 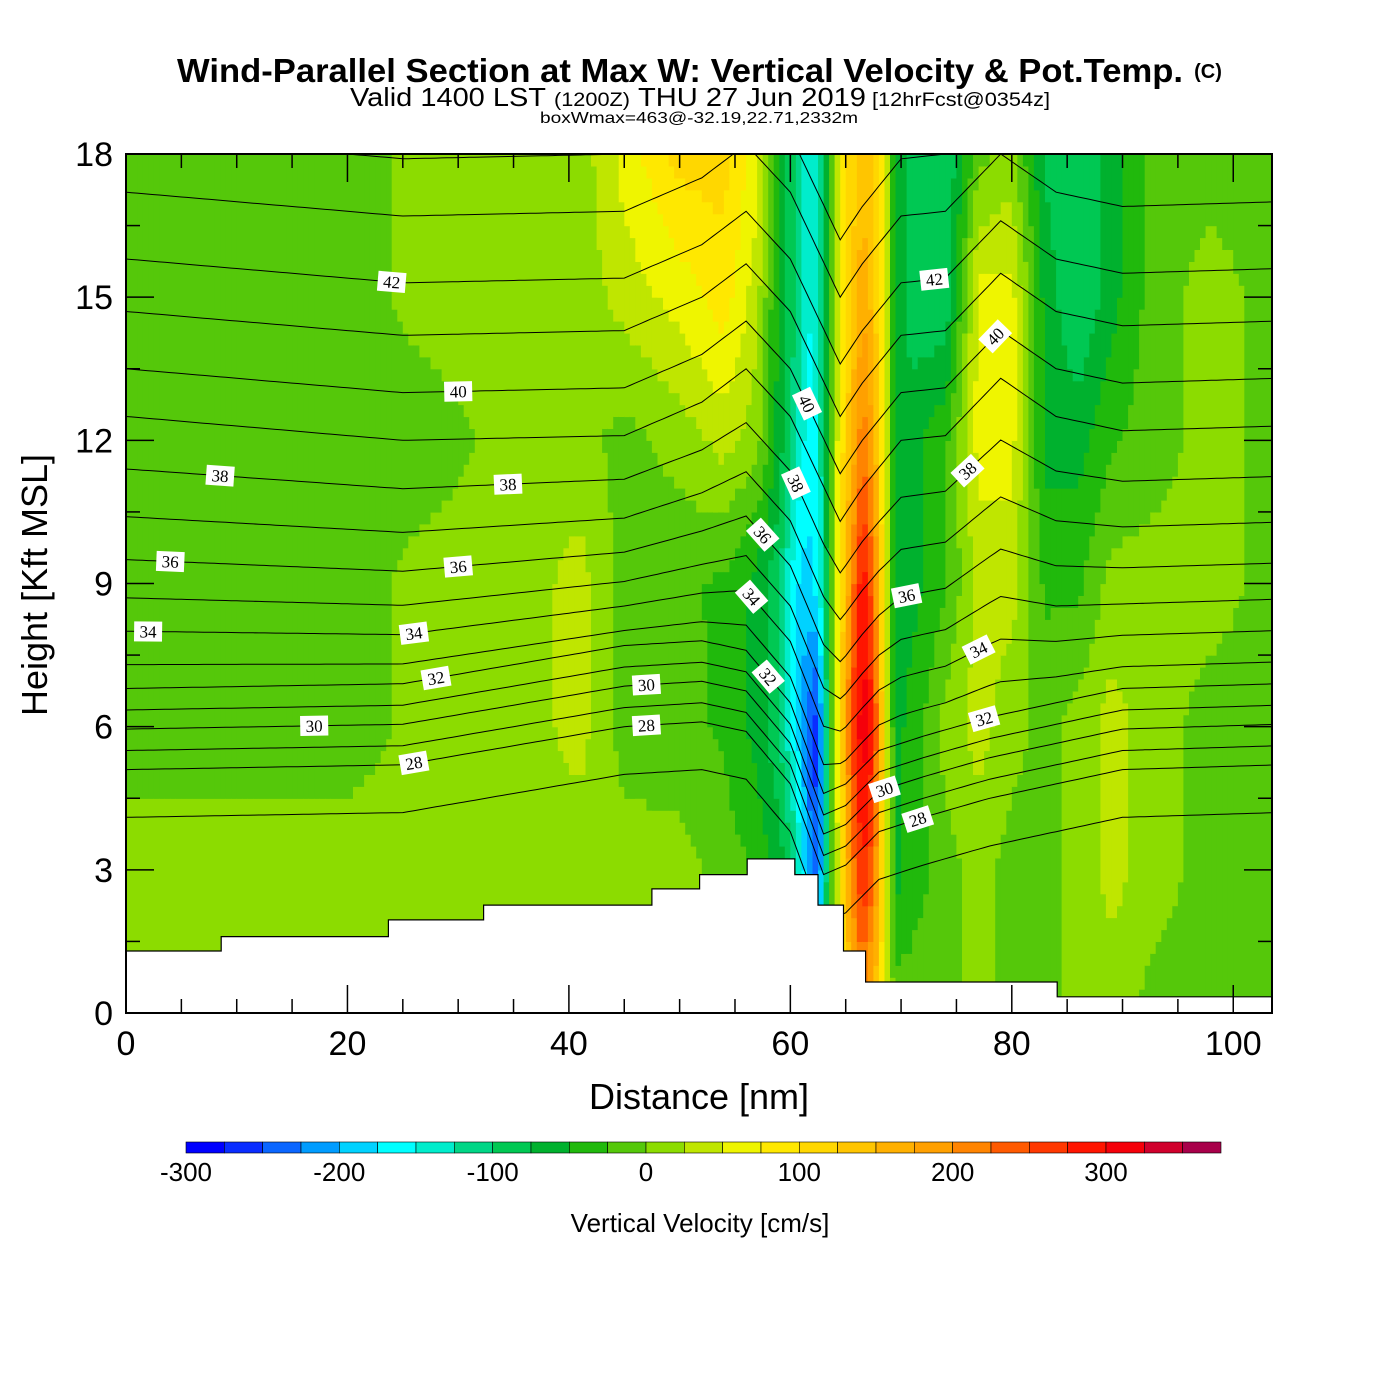 I want to click on subtitle-valid: Valid 1400 LST, so click(x=448, y=97).